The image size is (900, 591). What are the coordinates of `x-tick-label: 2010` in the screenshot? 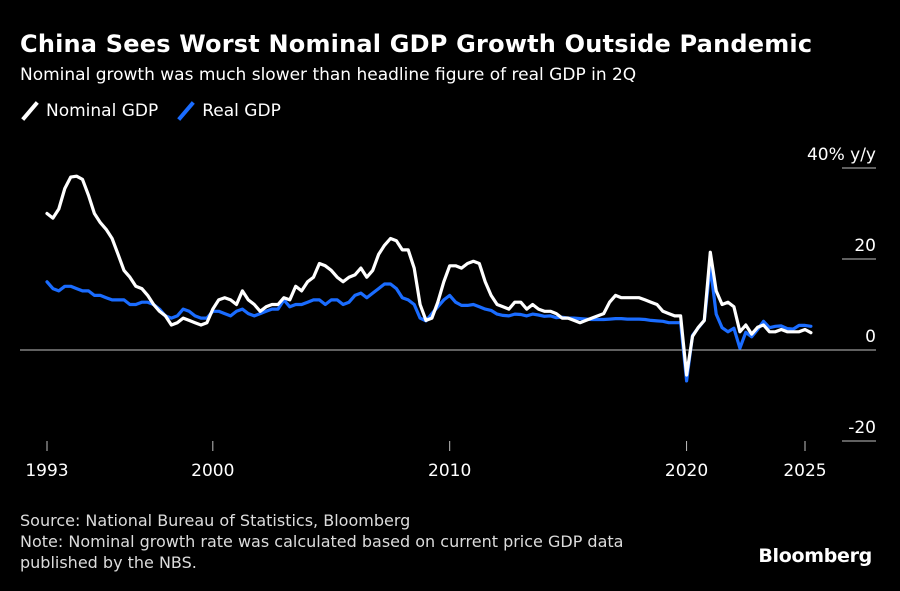 It's located at (449, 471).